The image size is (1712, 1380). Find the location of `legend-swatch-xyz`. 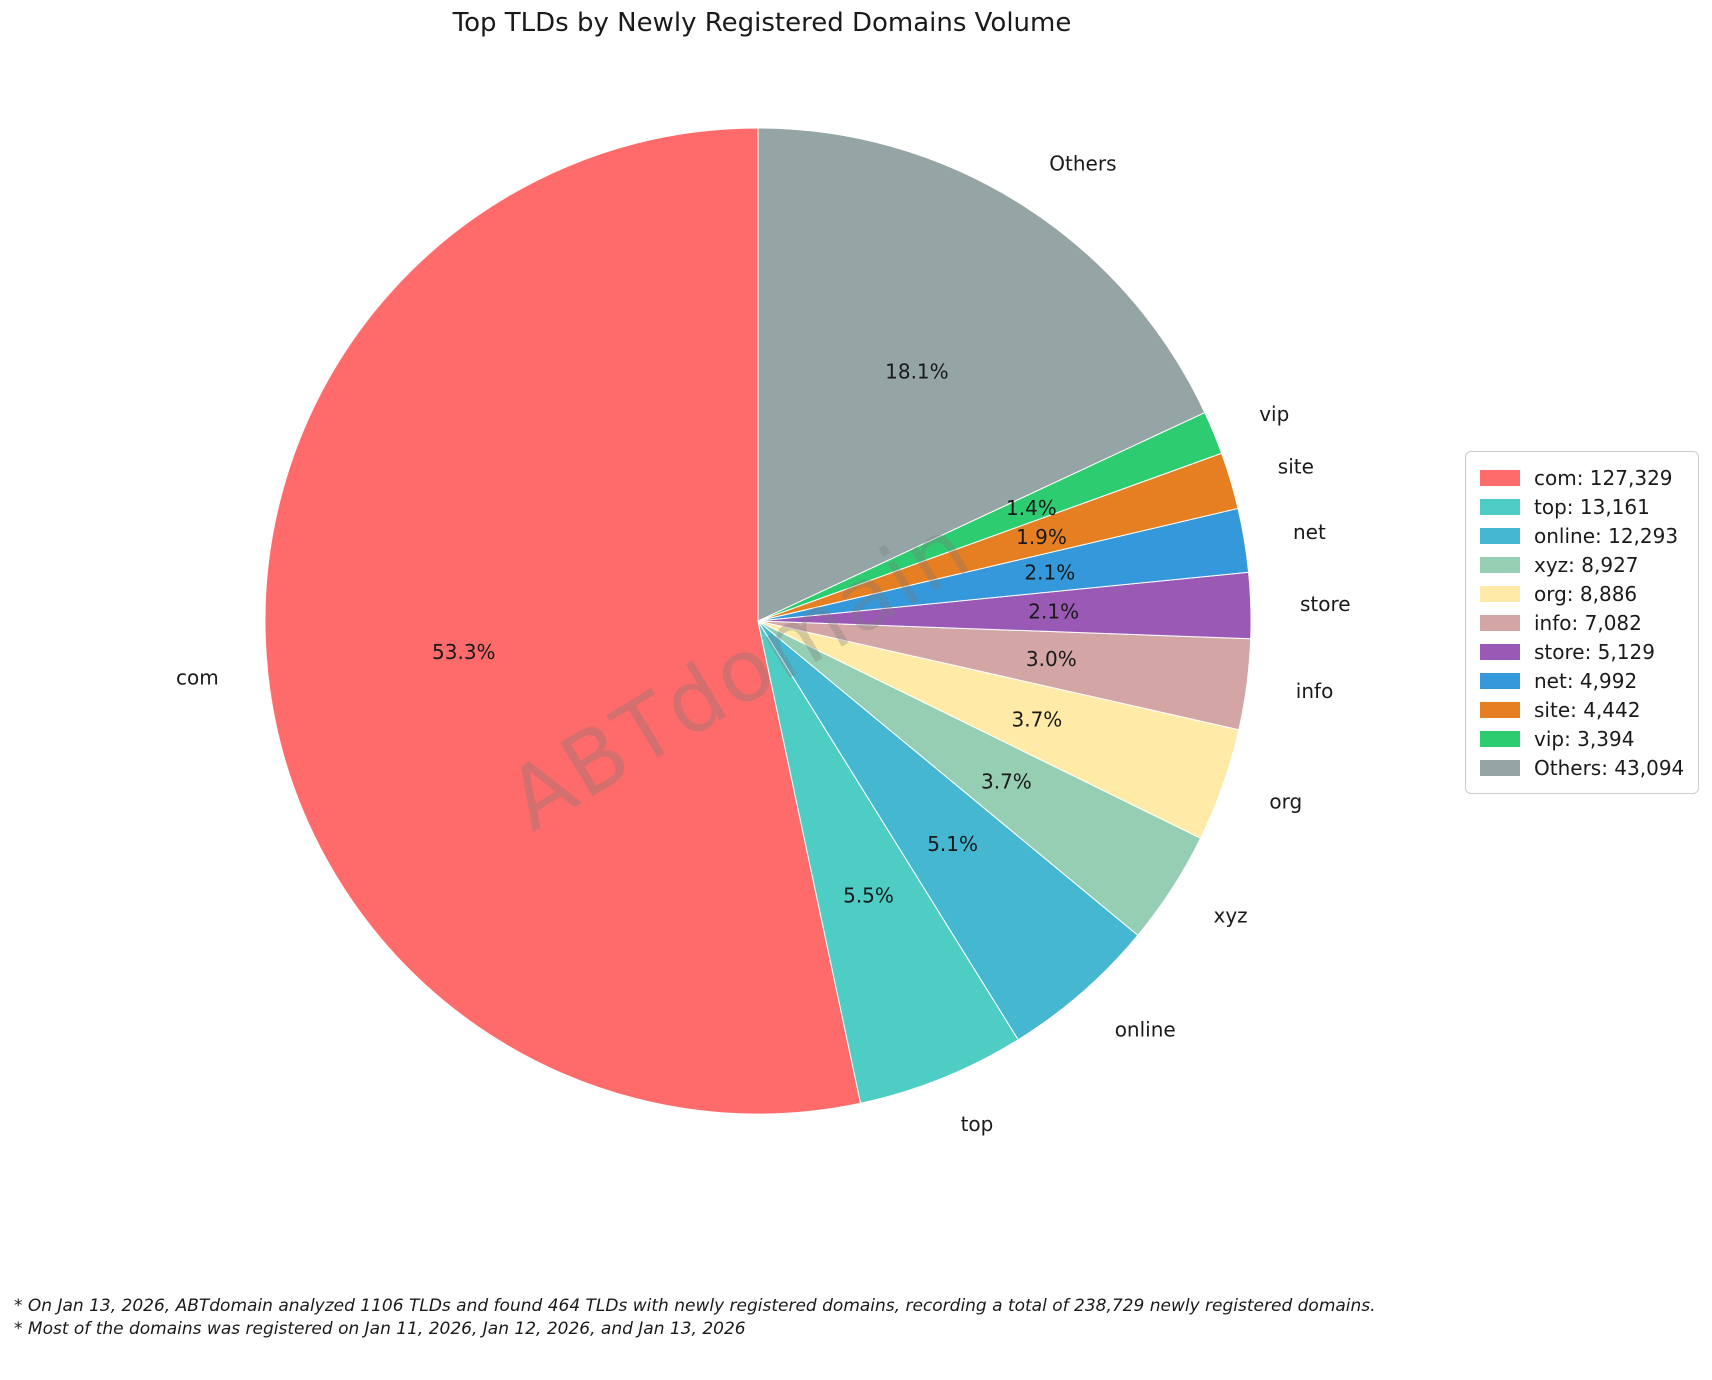

legend-swatch-xyz is located at coordinates (1500, 564).